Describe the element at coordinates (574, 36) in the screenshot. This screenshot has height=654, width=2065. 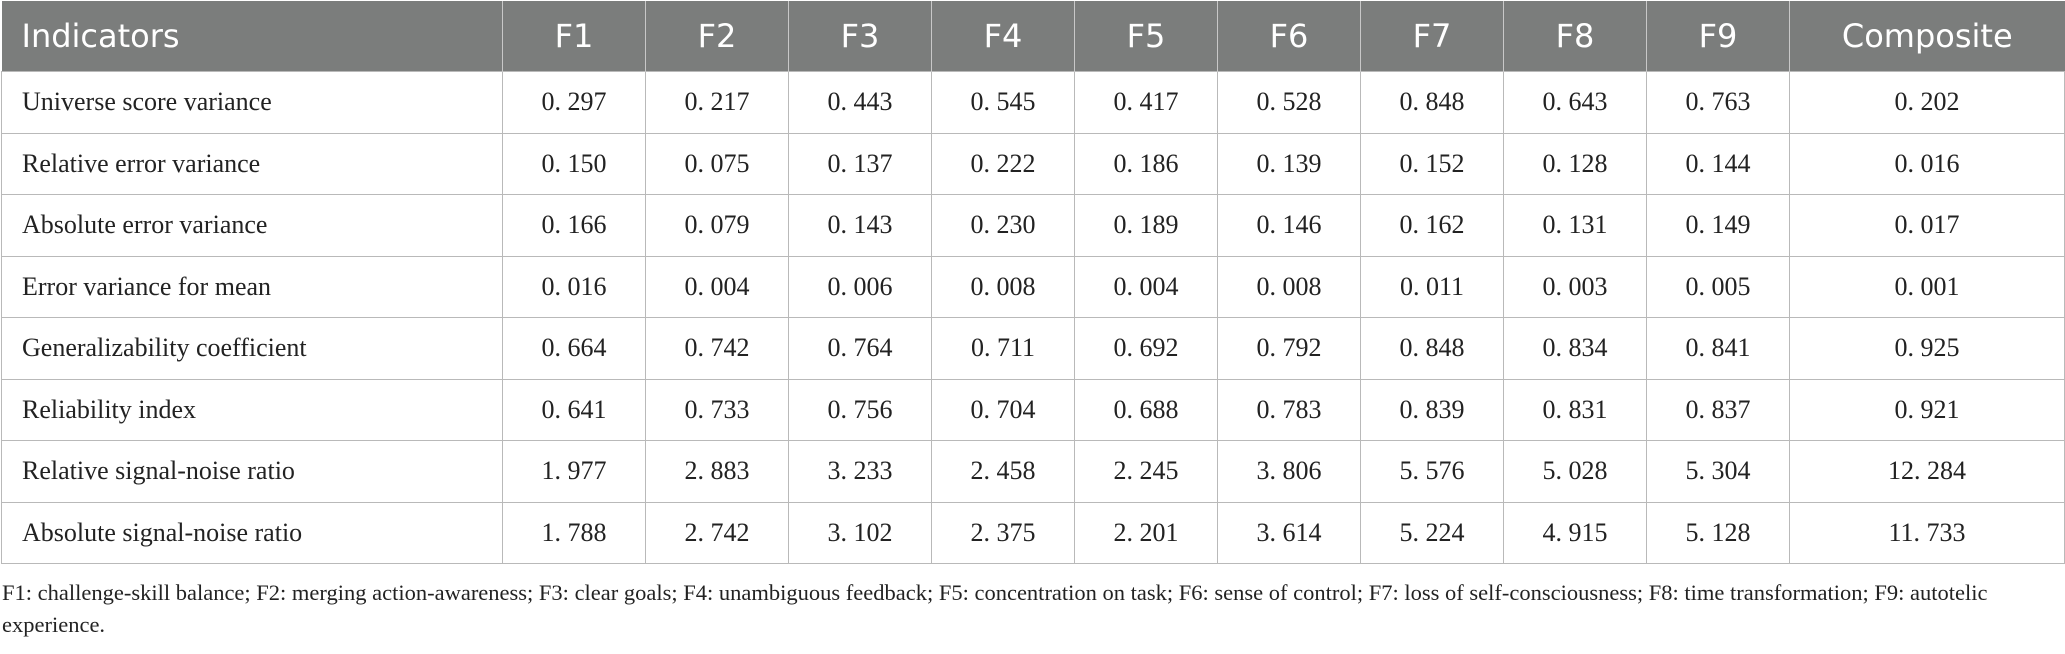
I see `header-f1: F1` at that location.